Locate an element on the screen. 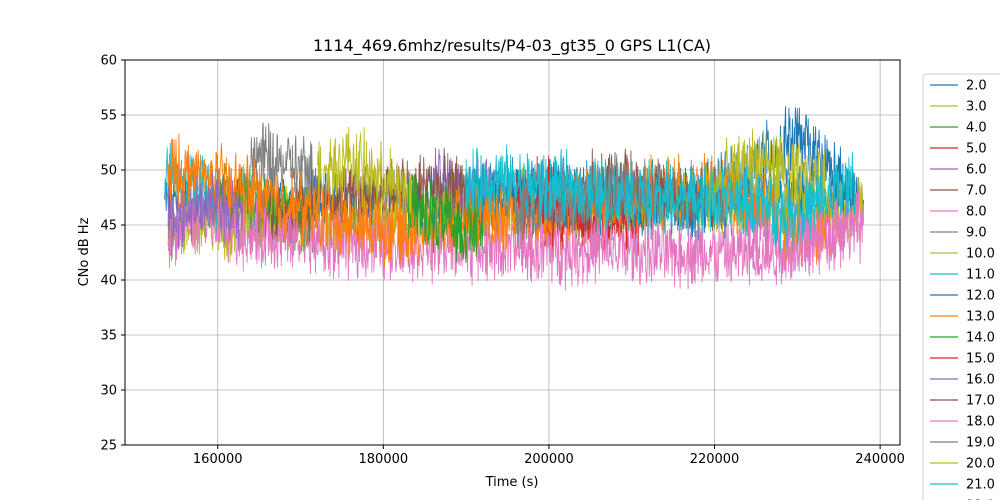 The image size is (1000, 500). y-tick-label: 50 is located at coordinates (108, 171).